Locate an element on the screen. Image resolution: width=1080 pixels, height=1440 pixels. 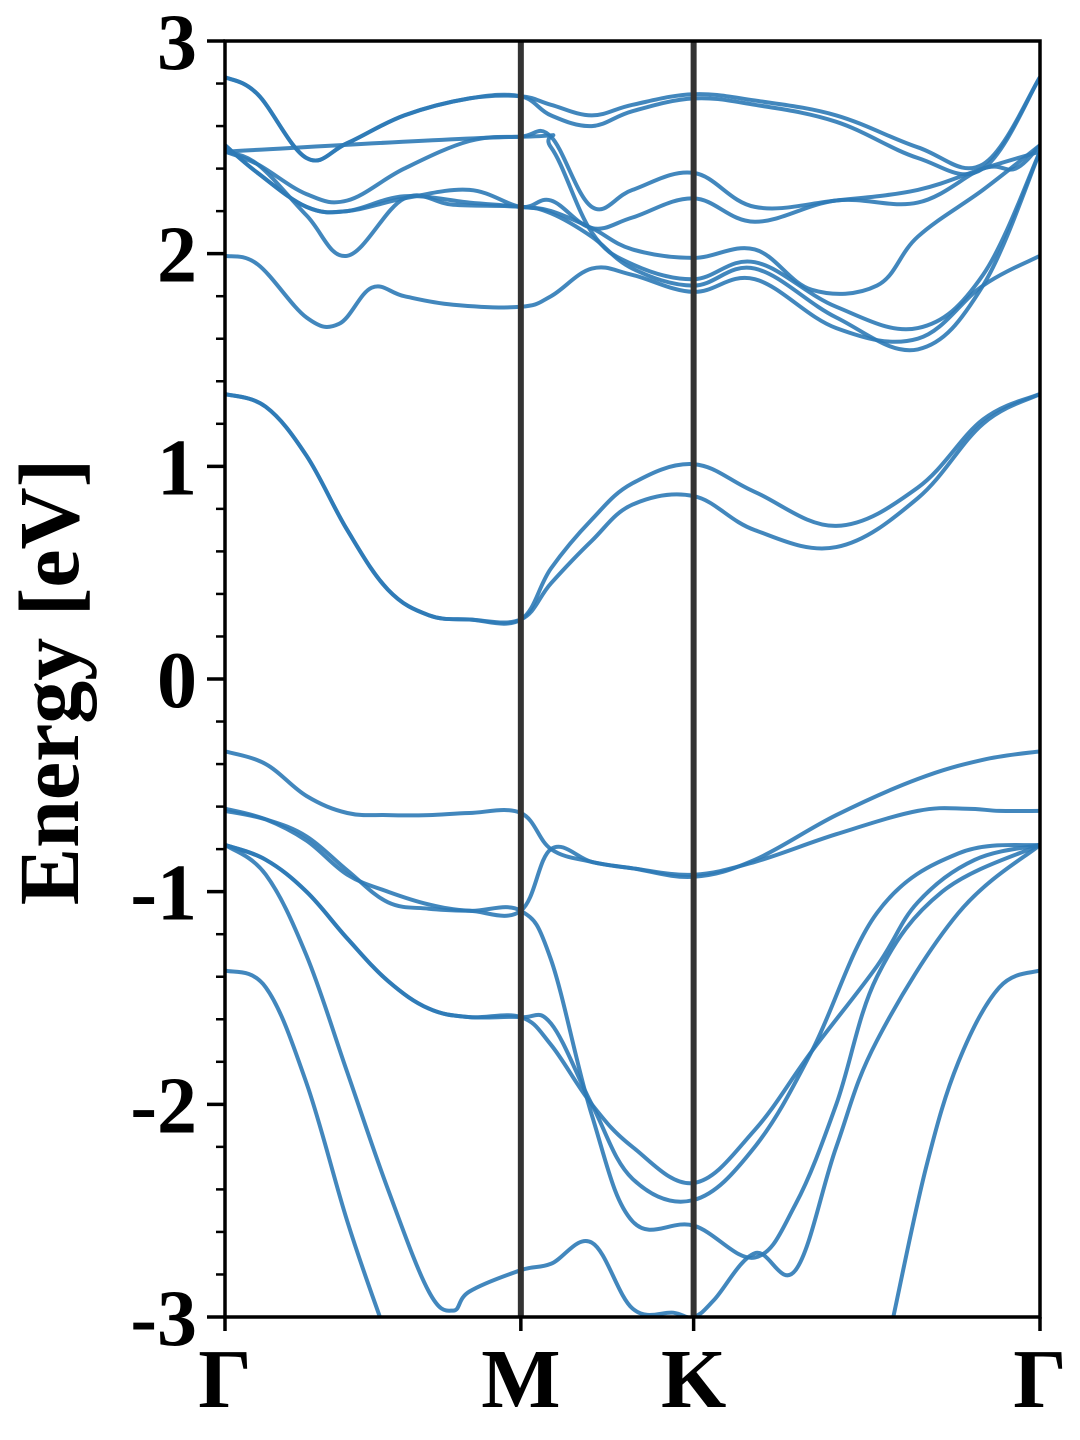
y-tick-label: -3 is located at coordinates (163, 1319).